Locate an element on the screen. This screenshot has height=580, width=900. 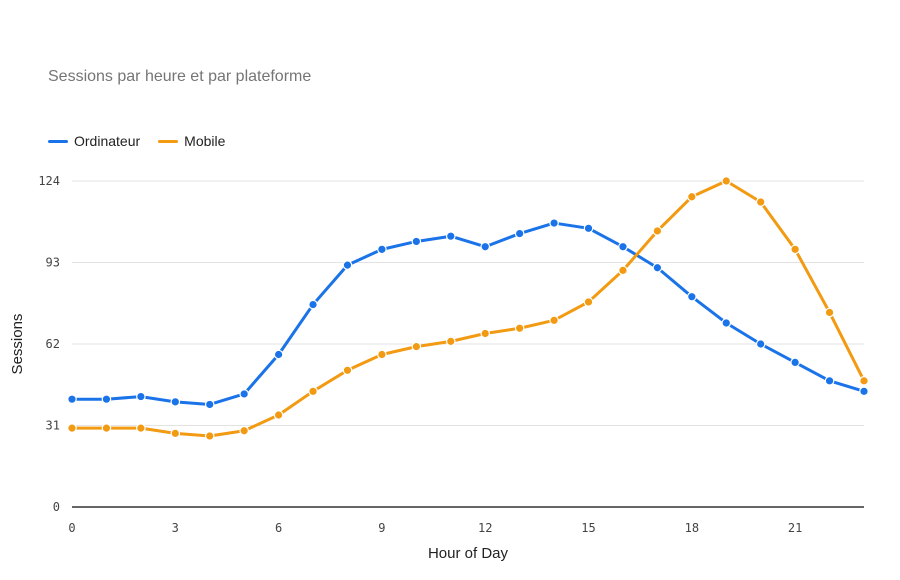
y-tick-label: 31 is located at coordinates (53, 426).